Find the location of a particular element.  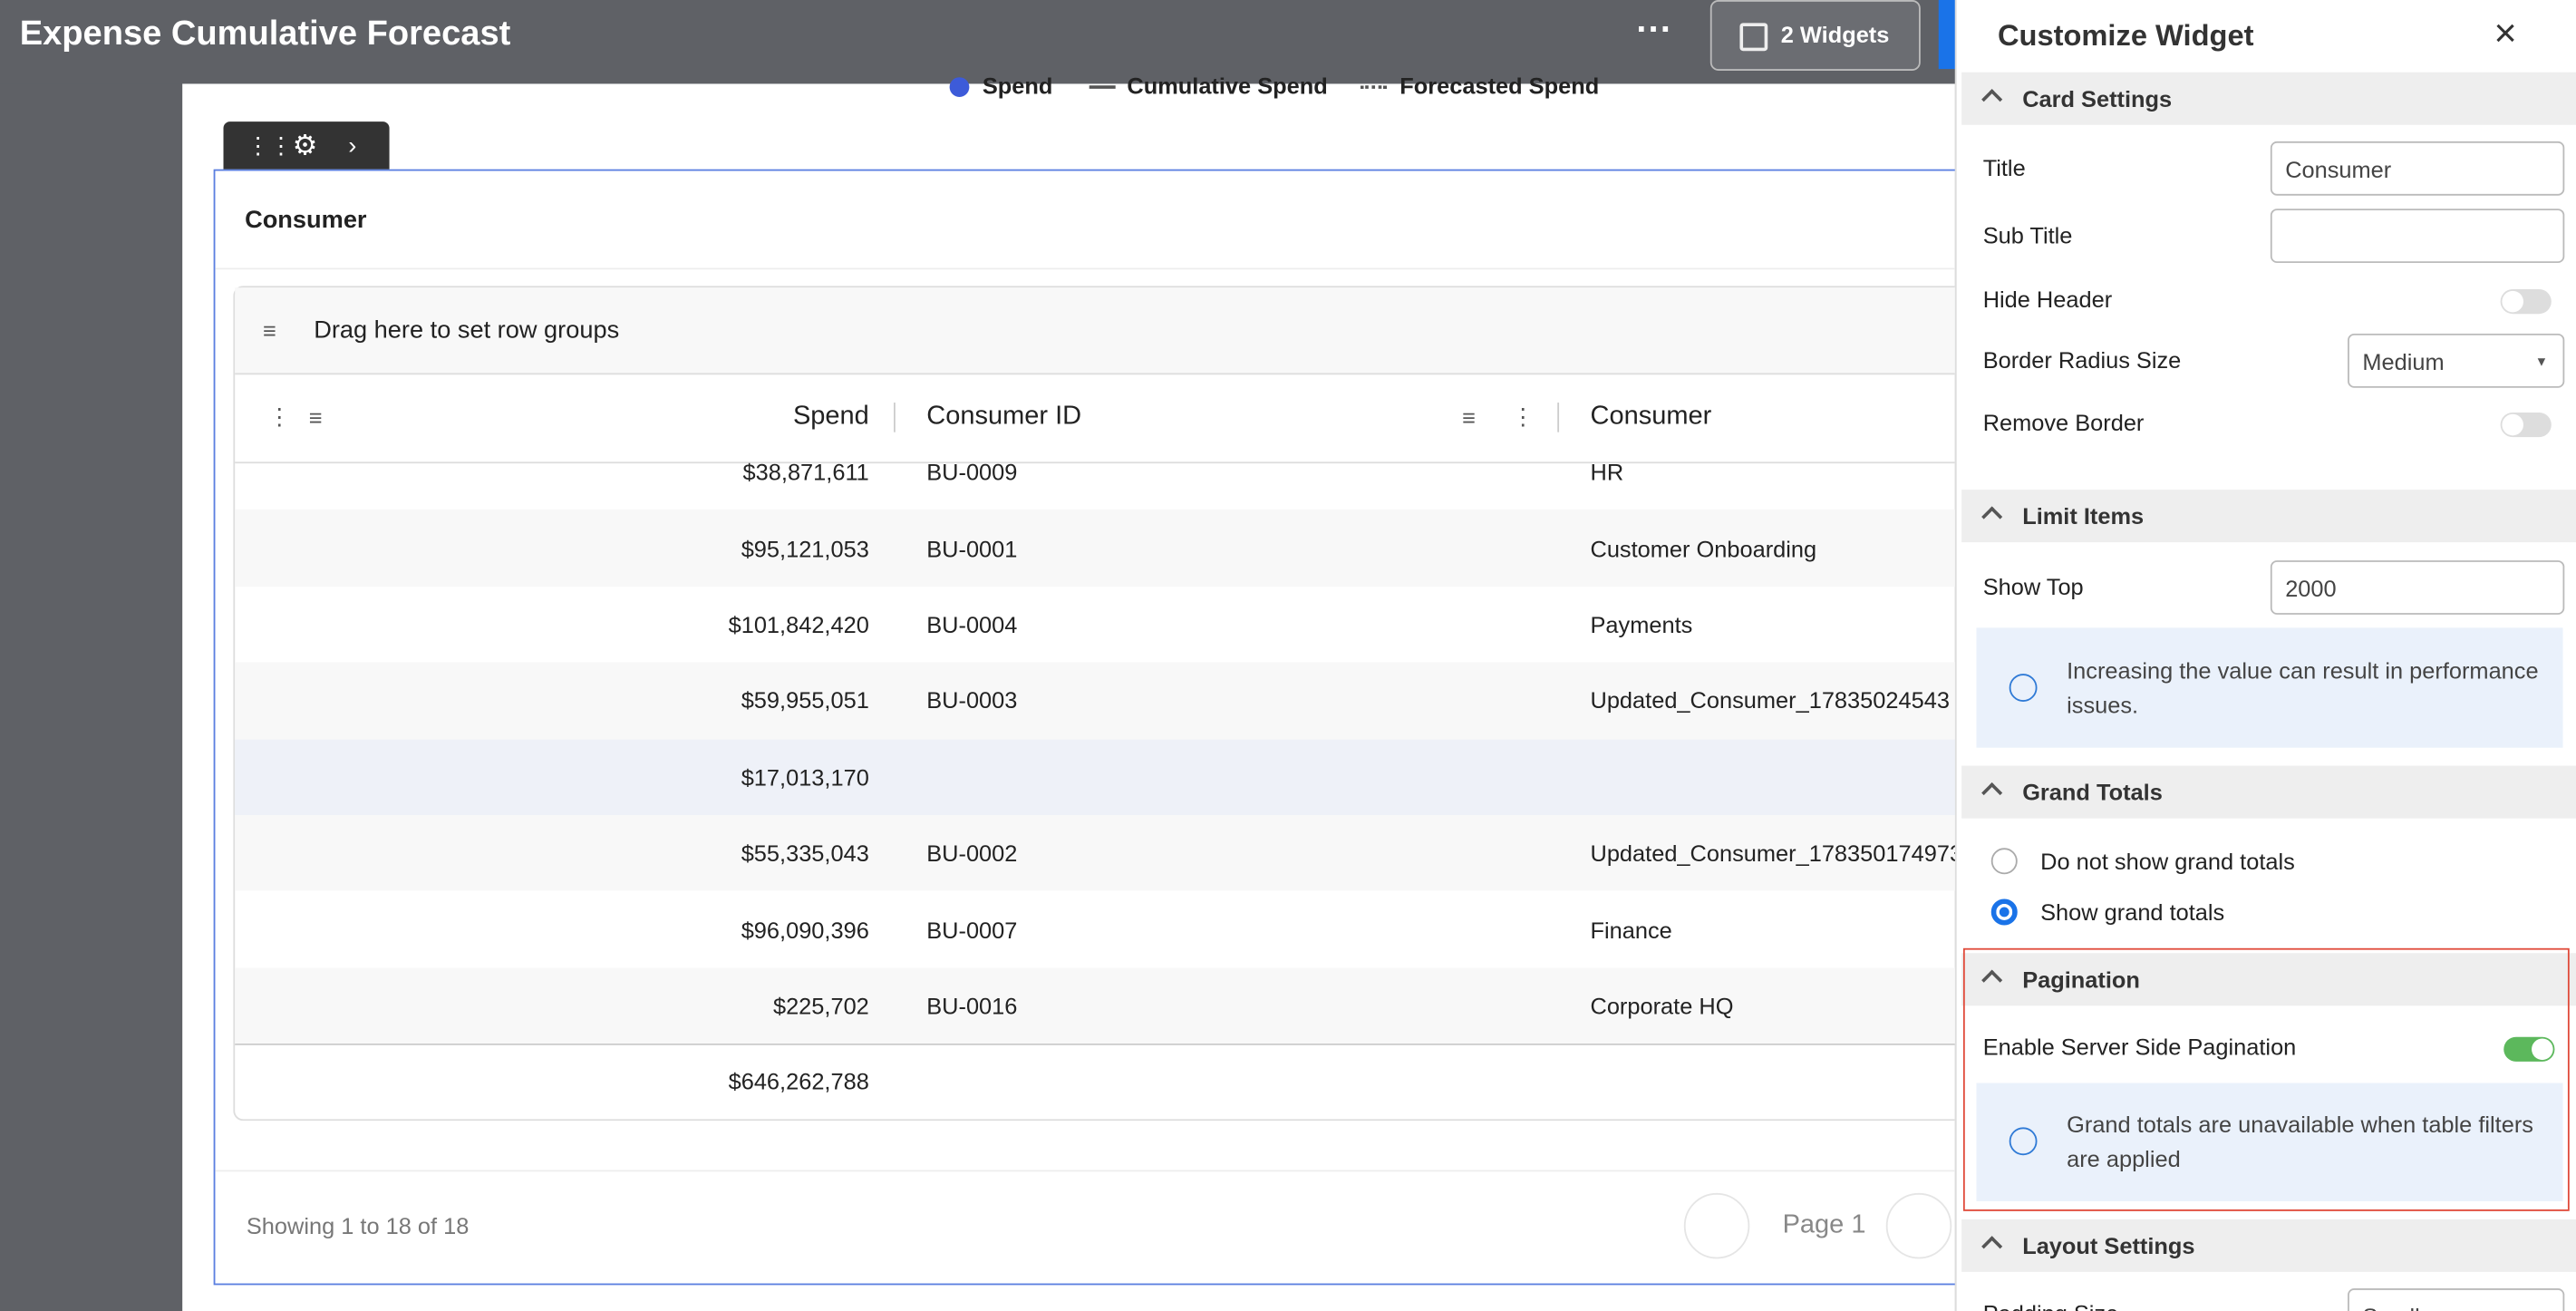

grid-icon is located at coordinates (1753, 37).